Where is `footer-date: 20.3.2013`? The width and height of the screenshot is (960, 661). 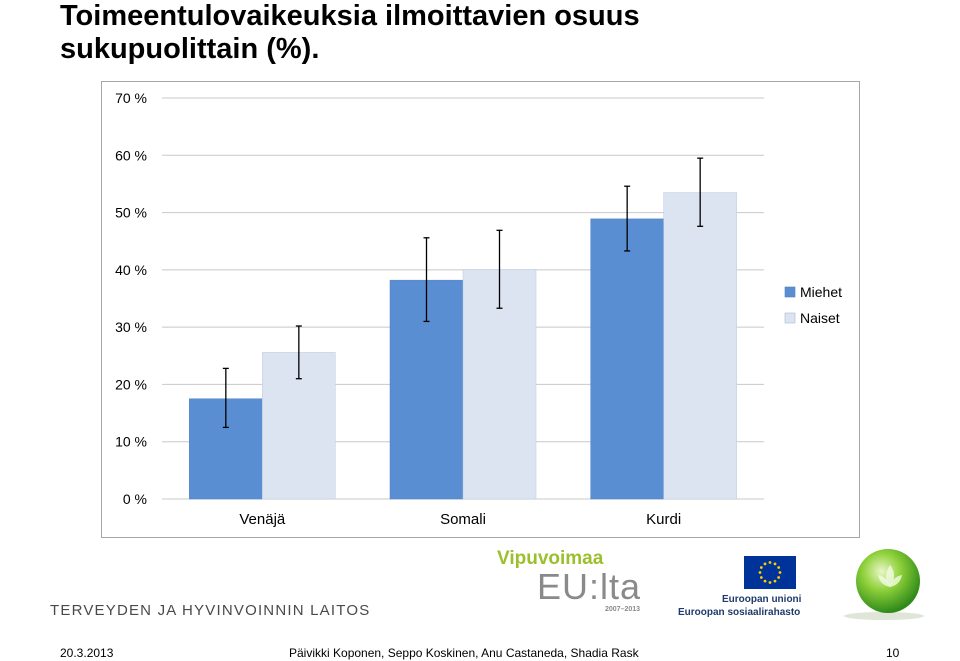
footer-date: 20.3.2013 is located at coordinates (87, 653).